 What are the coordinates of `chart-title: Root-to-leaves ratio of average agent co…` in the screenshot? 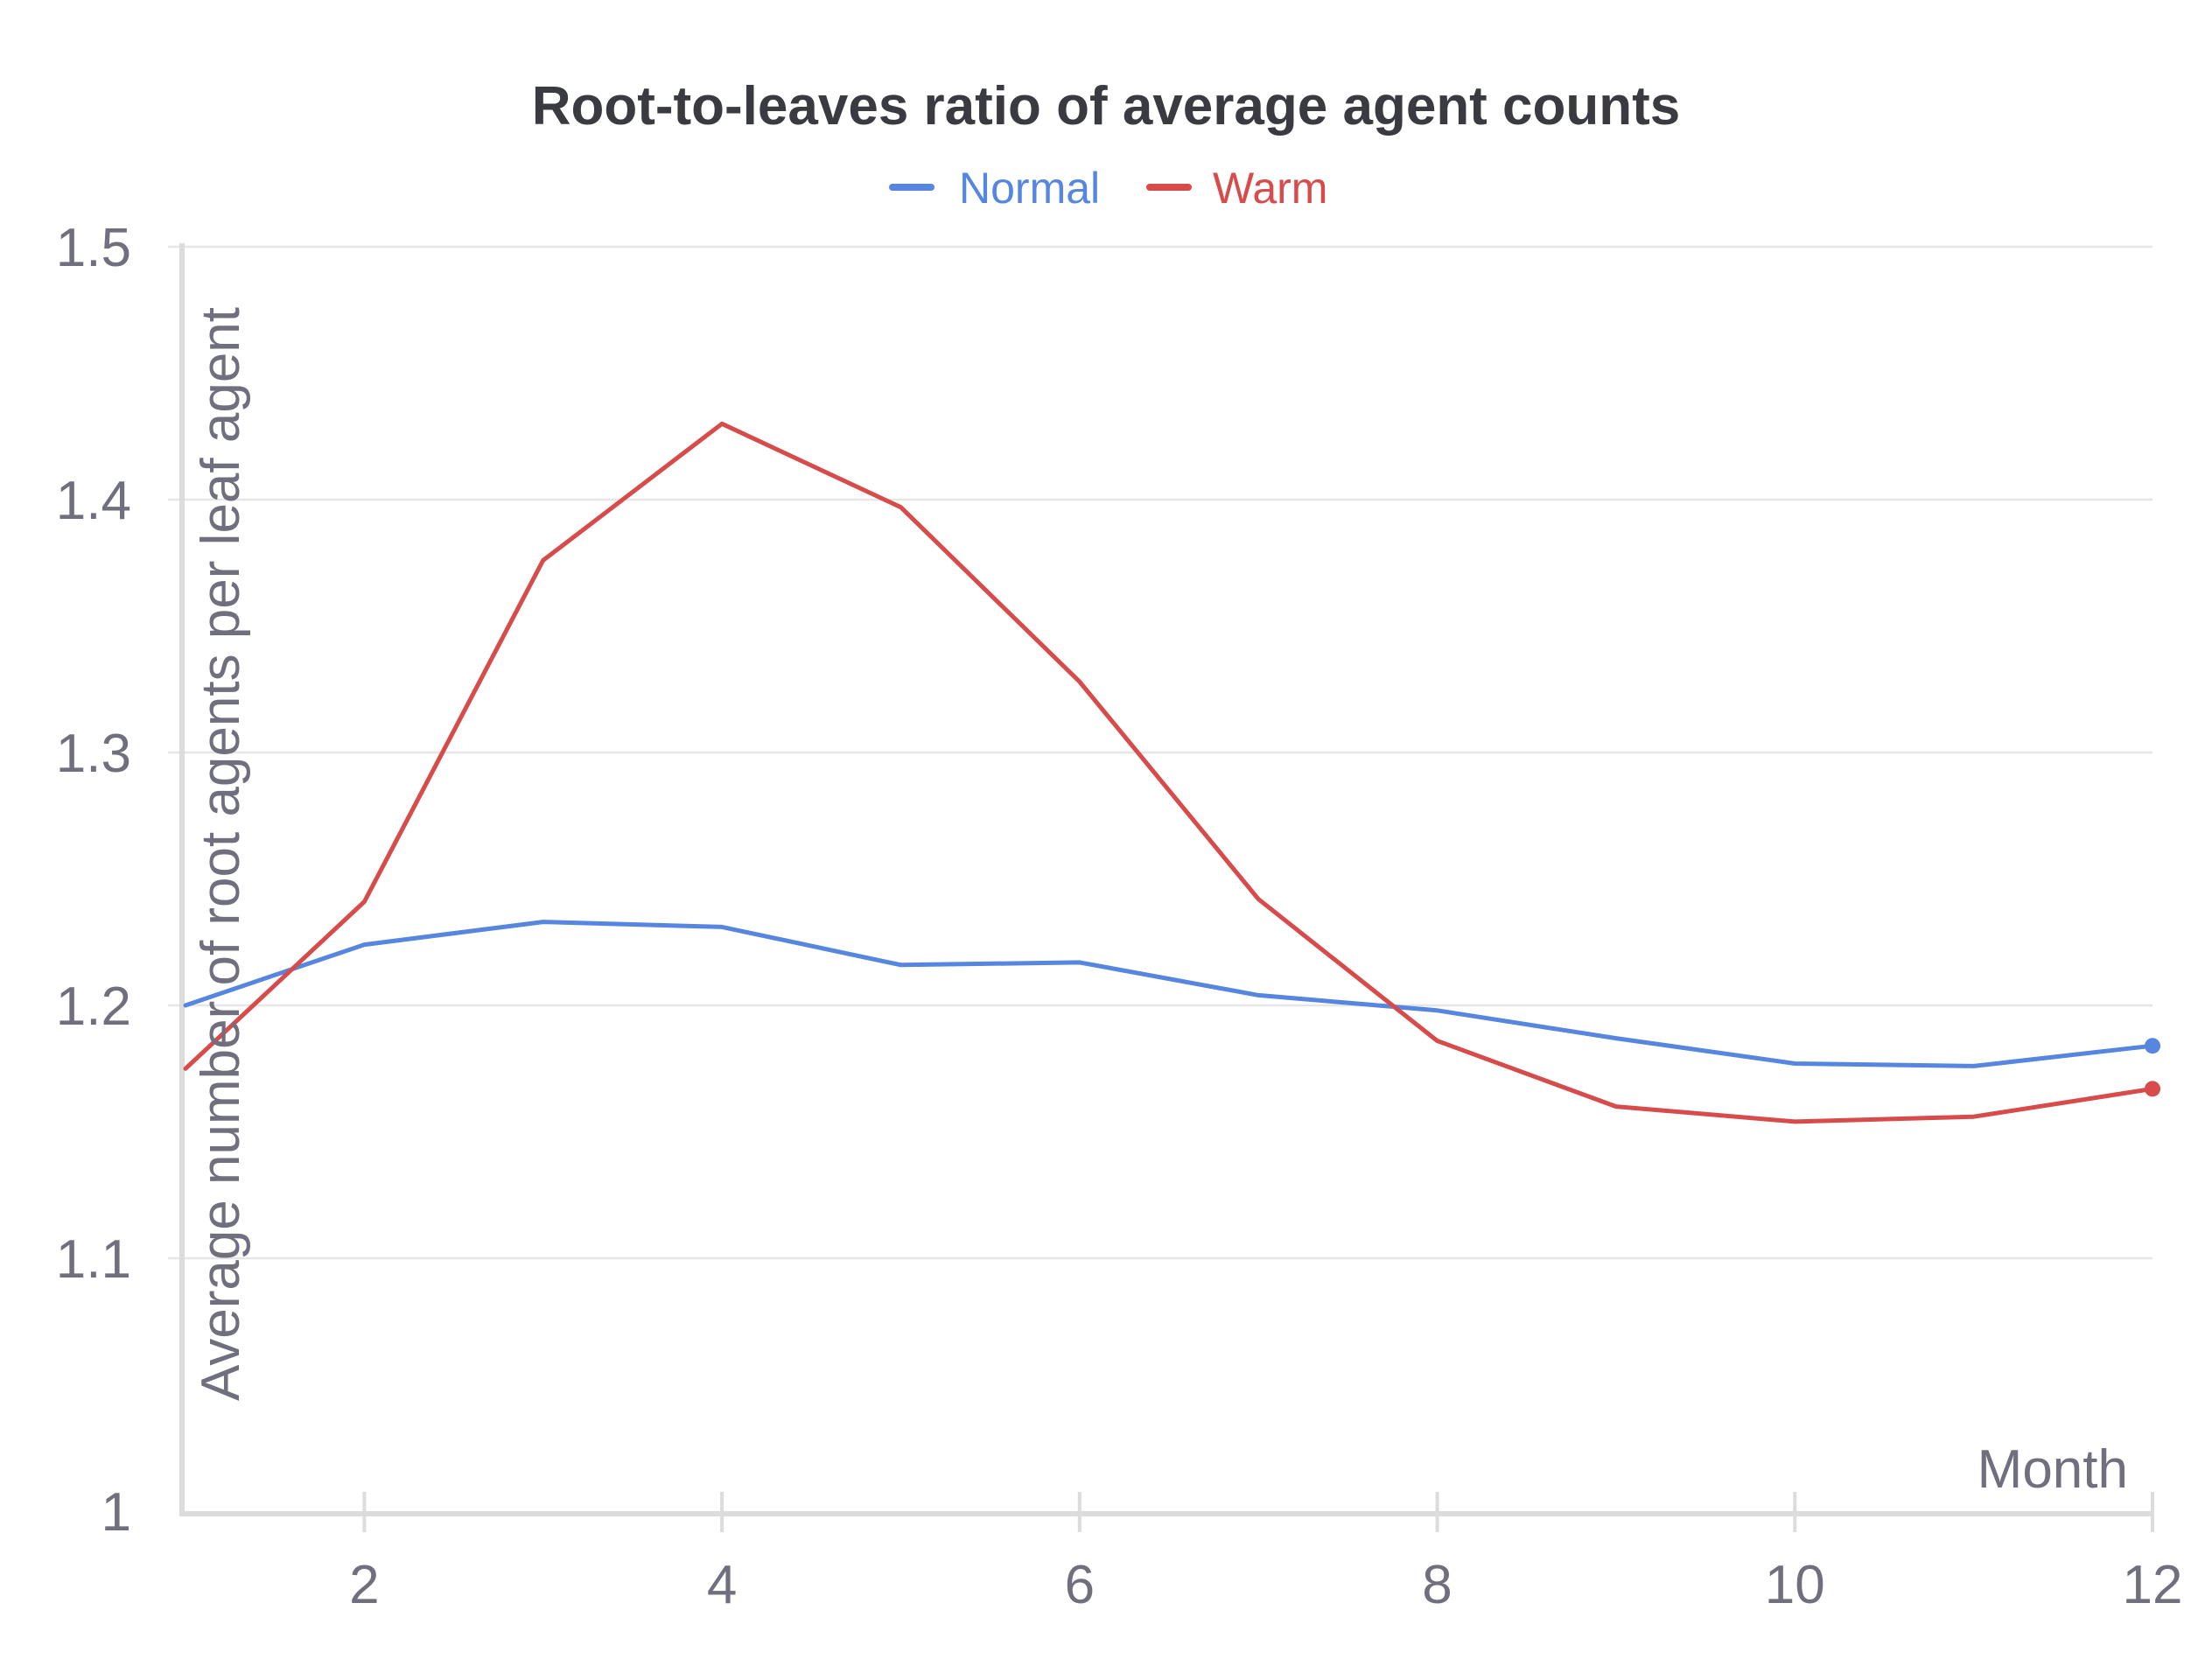 It's located at (1106, 106).